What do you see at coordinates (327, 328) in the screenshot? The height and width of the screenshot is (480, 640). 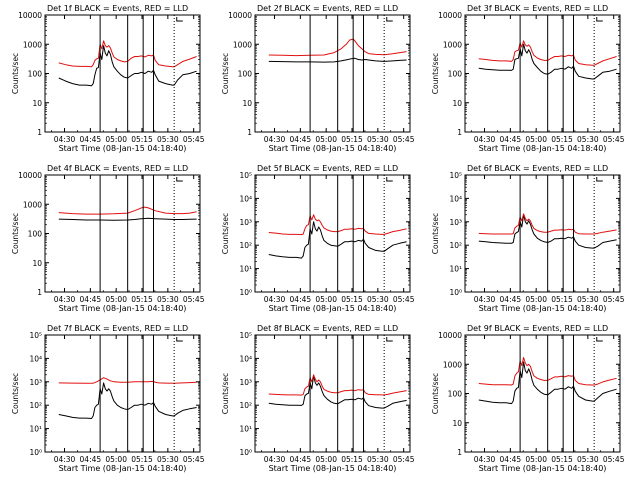 I see `chart-title: Det 8f BLACK = Events, RED = LLD` at bounding box center [327, 328].